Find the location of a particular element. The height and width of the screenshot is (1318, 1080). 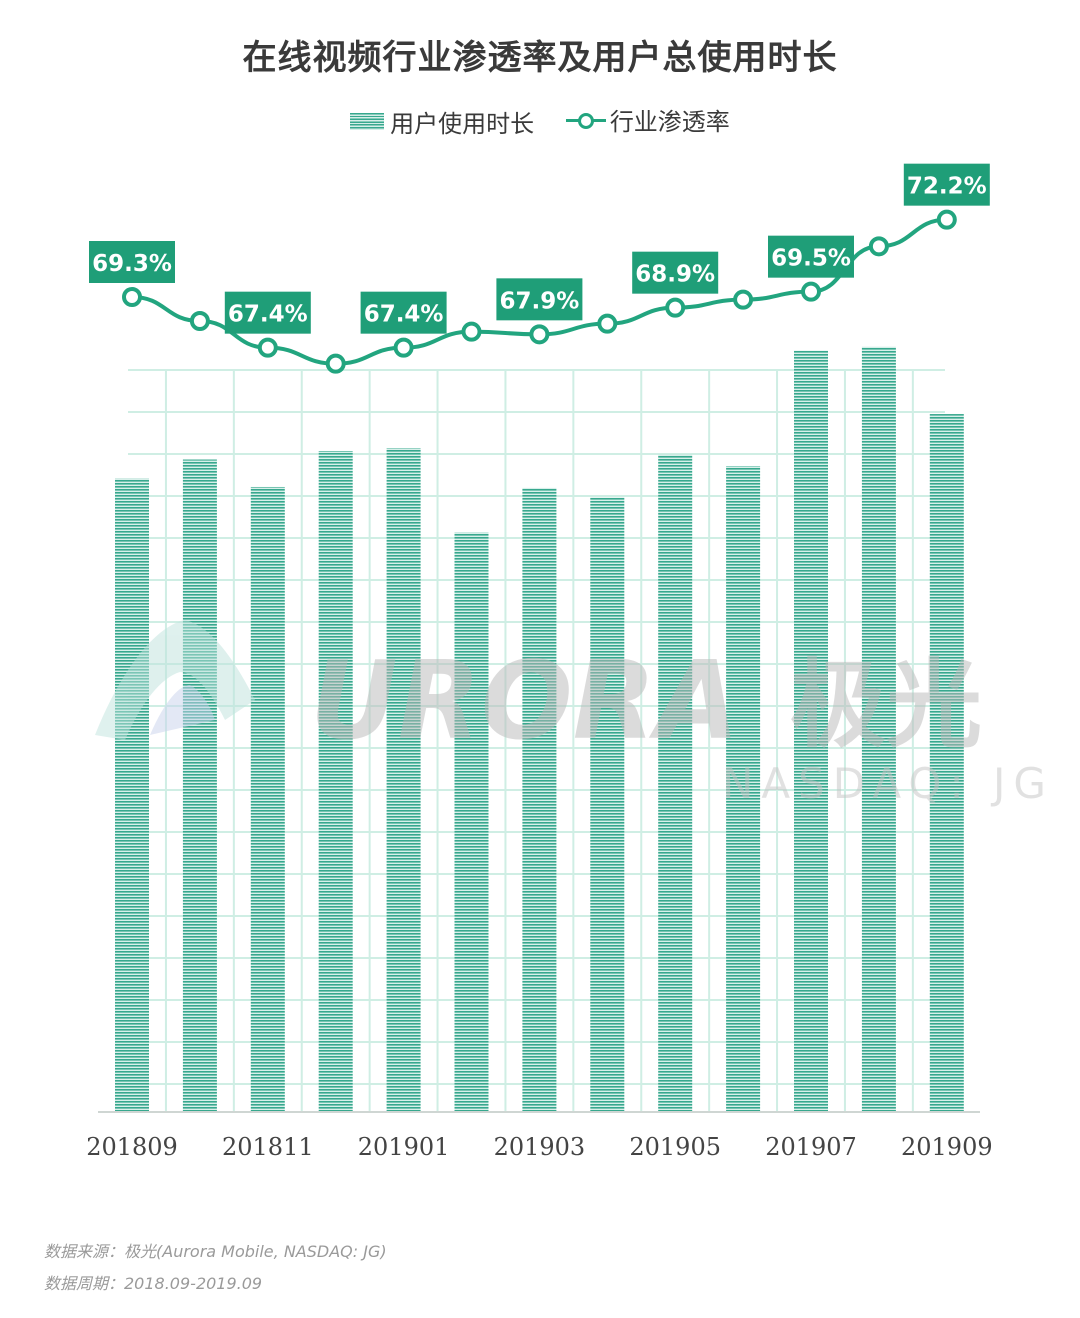

x-tick-label: 201905 is located at coordinates (675, 1147).